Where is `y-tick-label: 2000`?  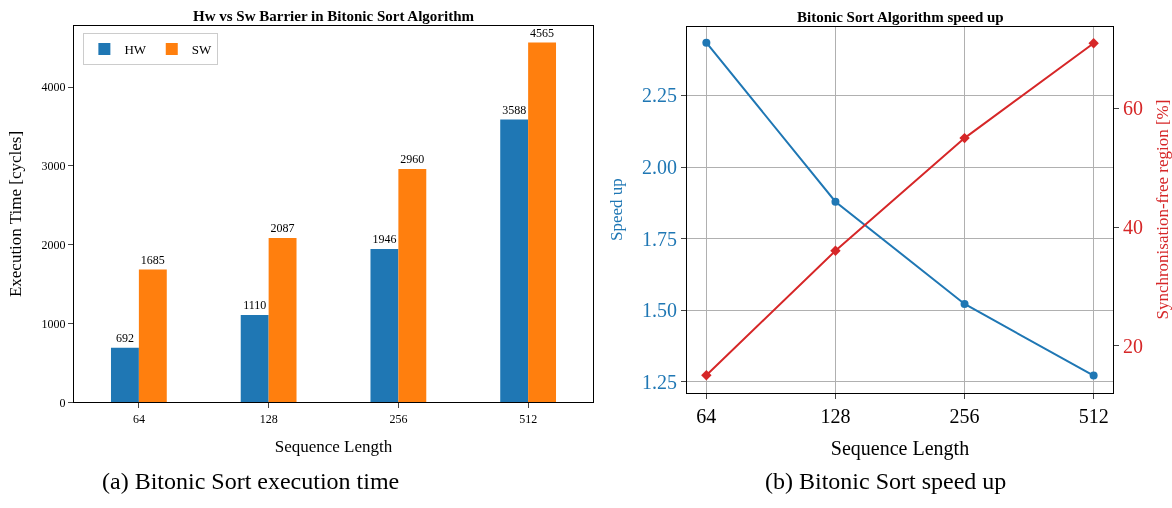
y-tick-label: 2000 is located at coordinates (53, 244).